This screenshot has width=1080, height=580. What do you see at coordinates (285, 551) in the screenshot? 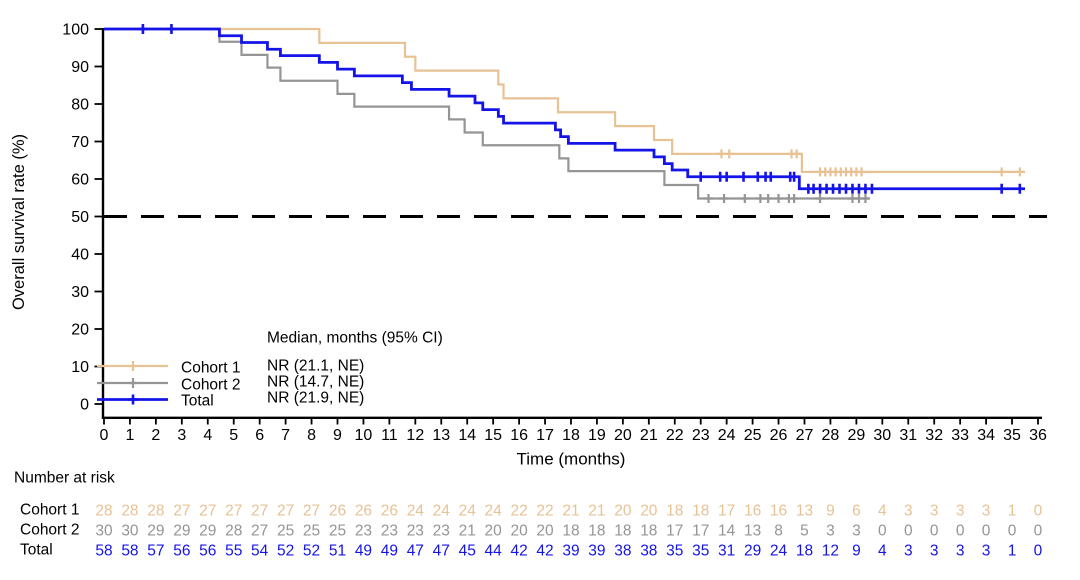
I see `risk-count-total-m7: 52` at bounding box center [285, 551].